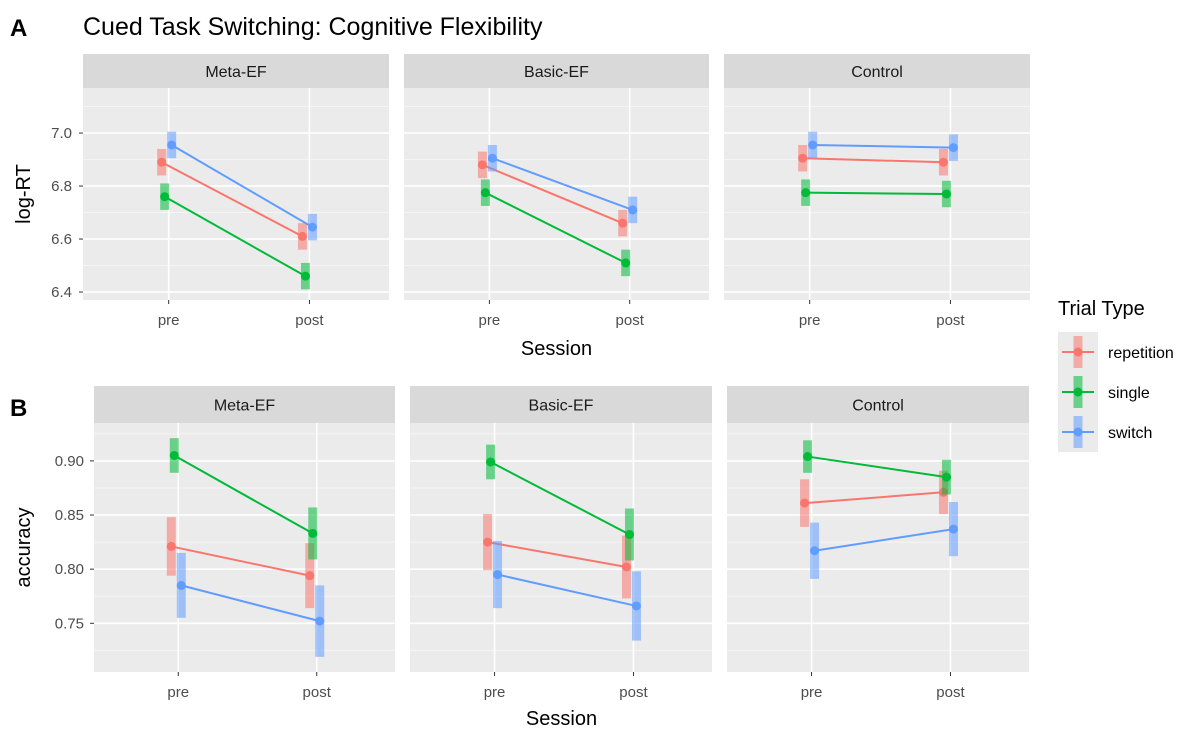 Image resolution: width=1199 pixels, height=729 pixels. What do you see at coordinates (878, 406) in the screenshot?
I see `facet-strip-label: Control` at bounding box center [878, 406].